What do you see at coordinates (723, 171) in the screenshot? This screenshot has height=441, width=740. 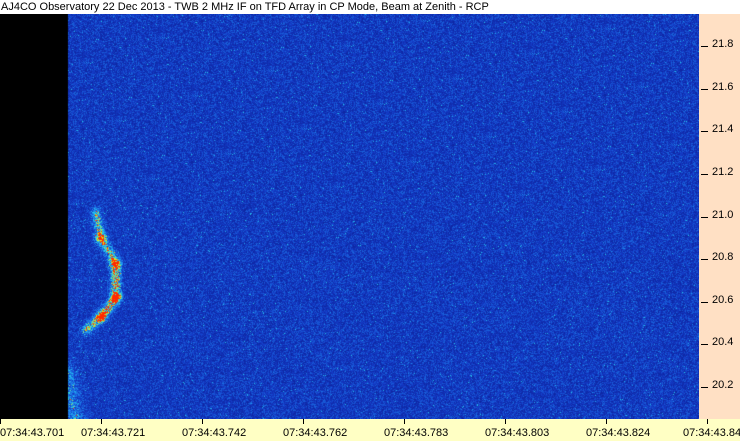 I see `y-tick-label: 21.2` at bounding box center [723, 171].